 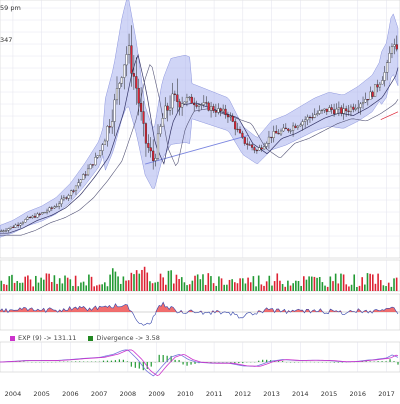 I want to click on exp-legend-item: EXP (9) -> 131.11, so click(x=43, y=338).